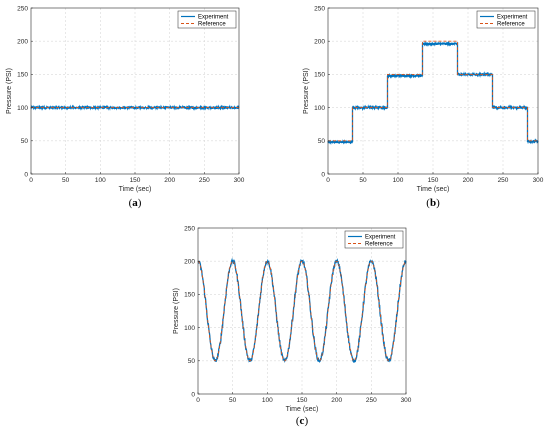 The height and width of the screenshot is (437, 550). I want to click on panel-label-b: (b), so click(433, 203).